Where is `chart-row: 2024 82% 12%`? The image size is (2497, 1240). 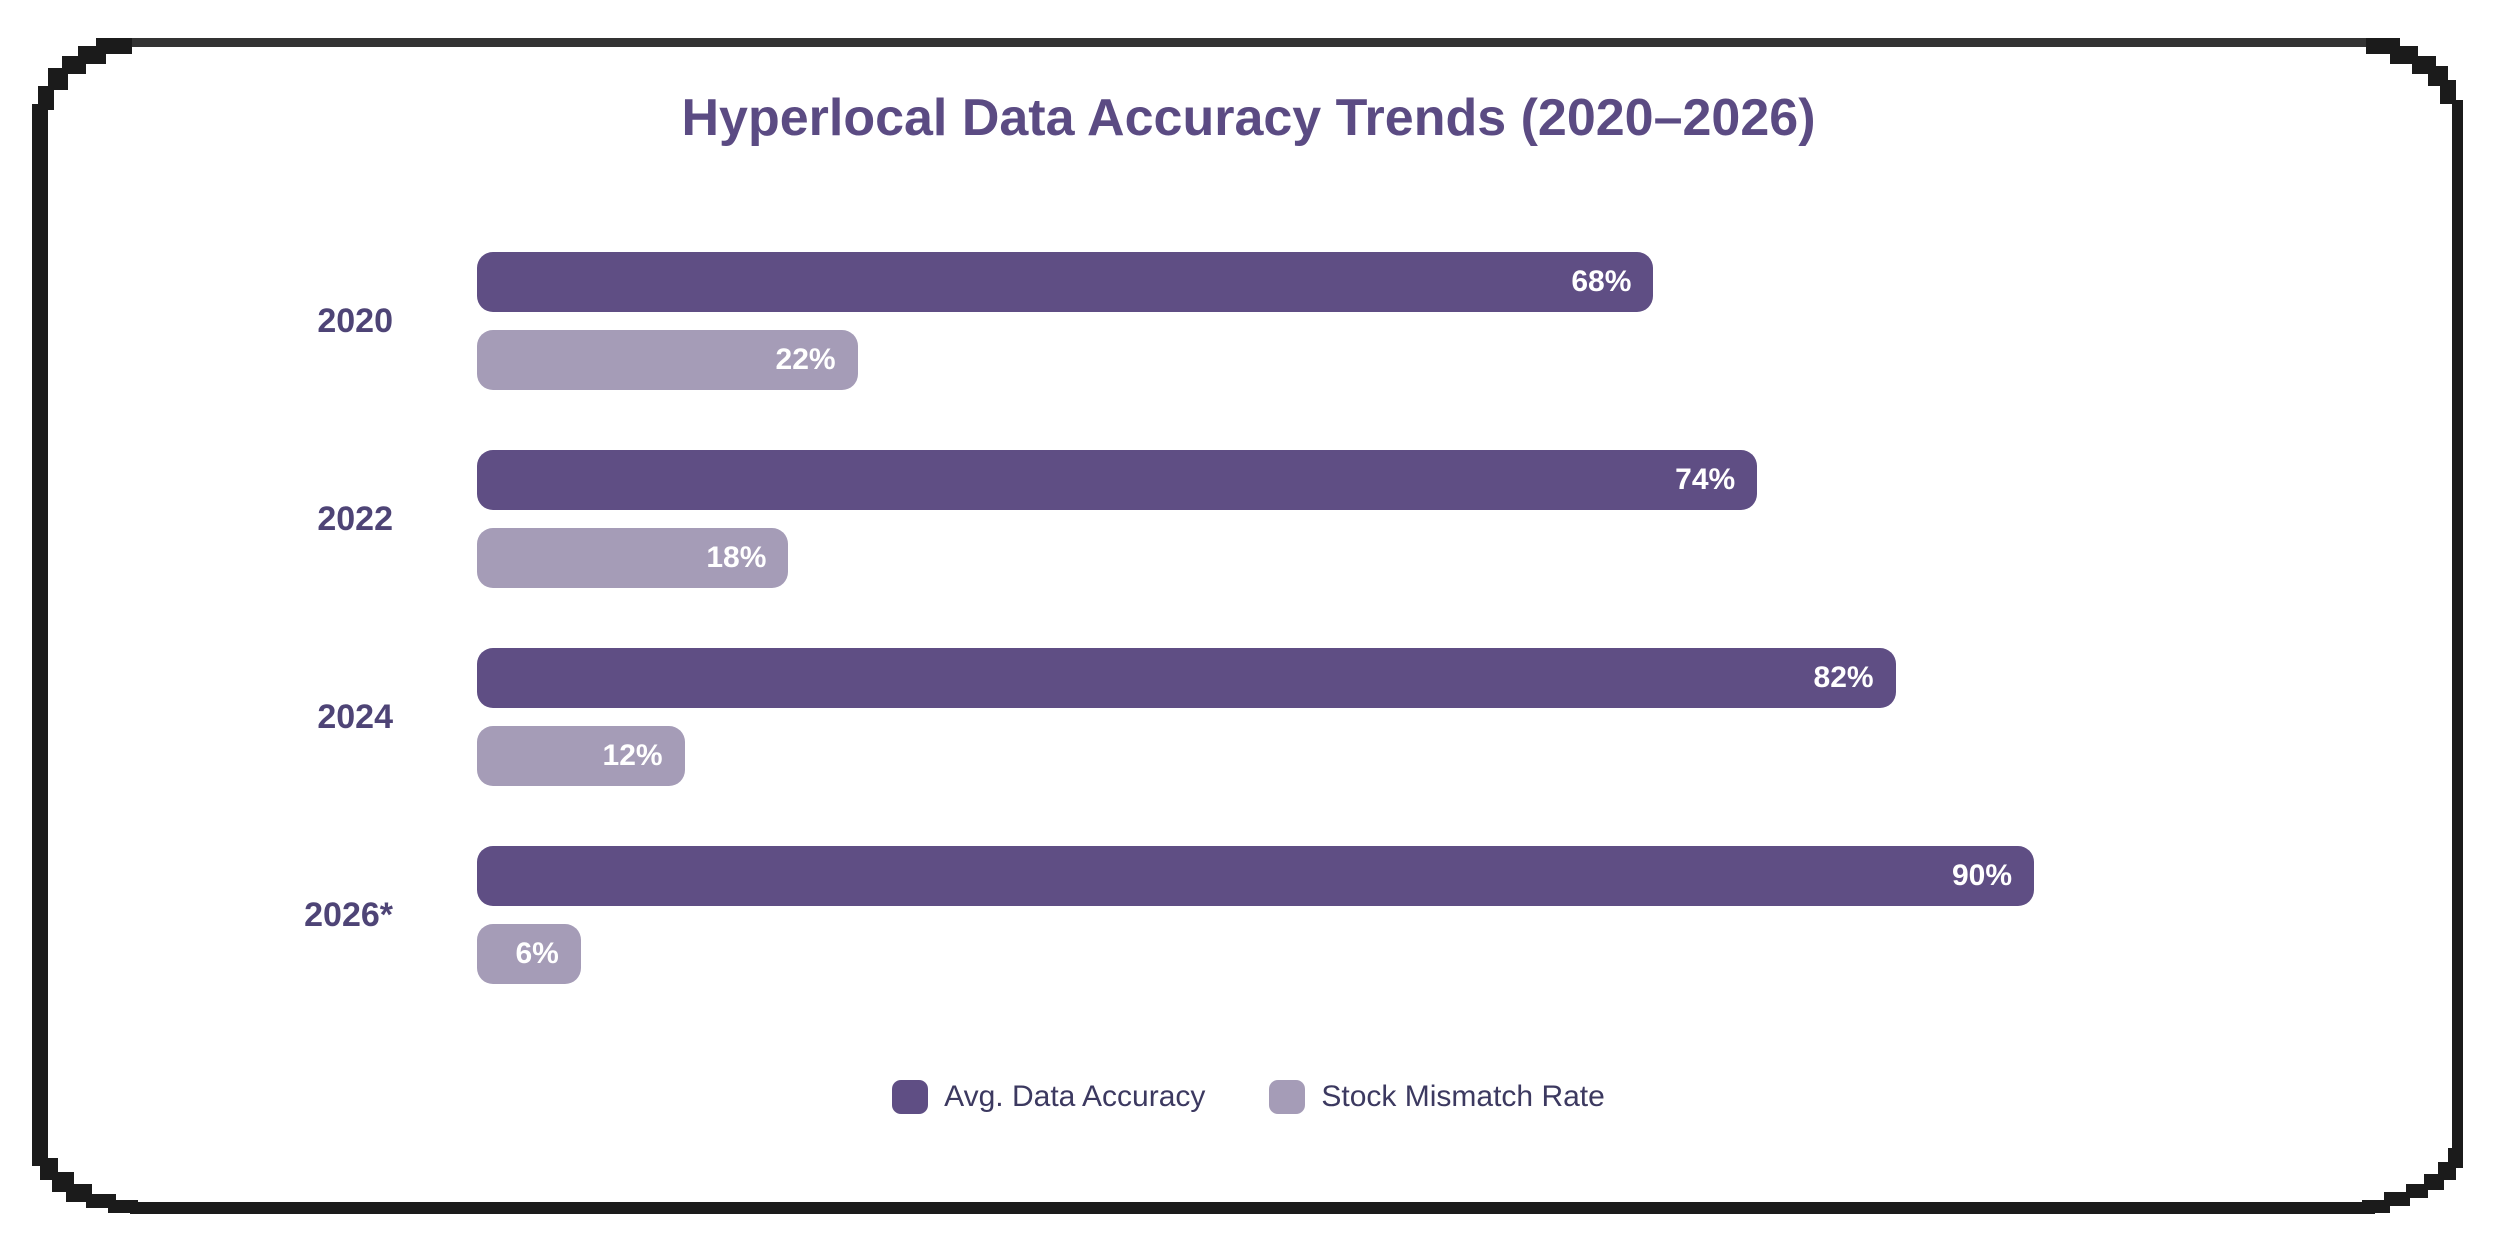
chart-row: 2024 82% 12% is located at coordinates (1248, 717).